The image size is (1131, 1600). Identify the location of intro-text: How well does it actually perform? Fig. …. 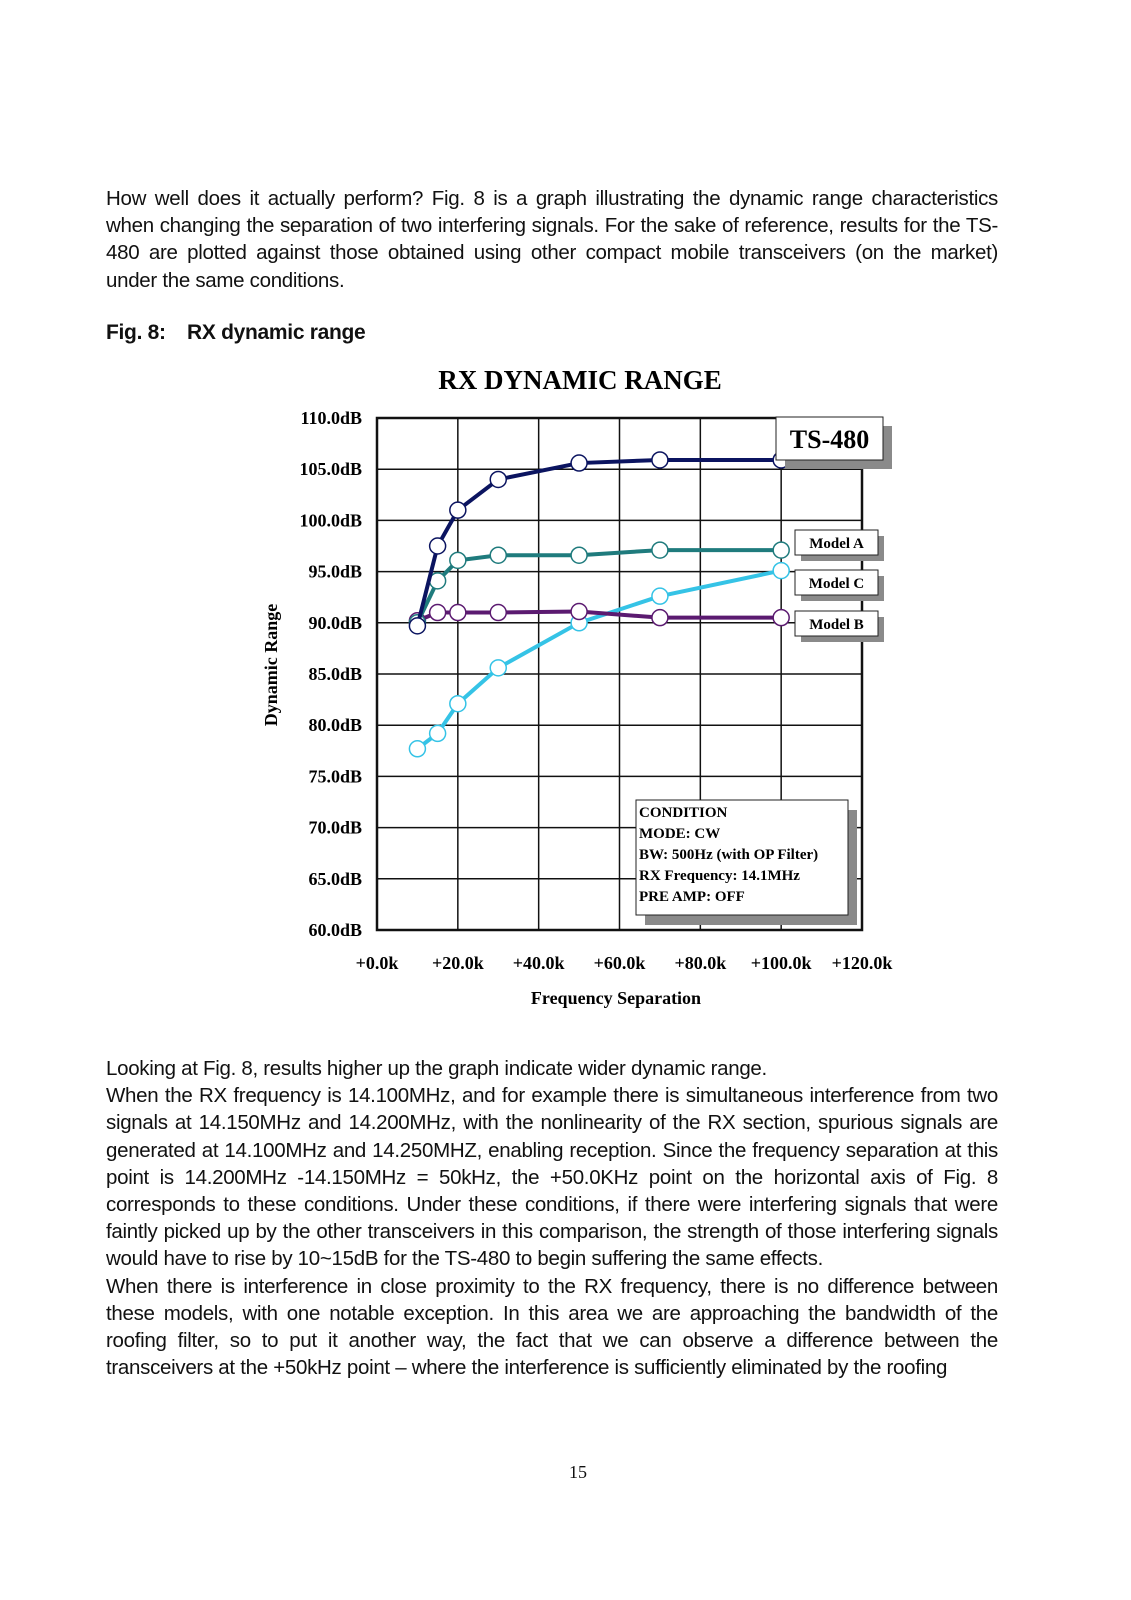
(552, 239).